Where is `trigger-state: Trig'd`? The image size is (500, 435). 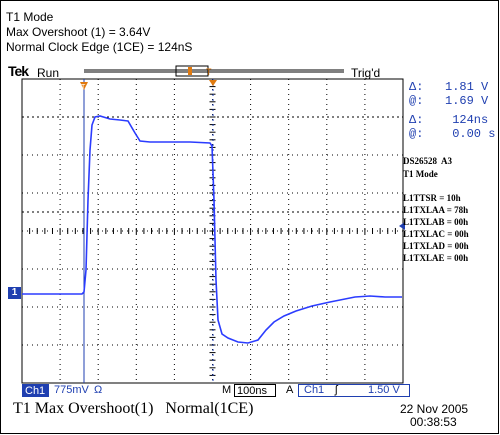 trigger-state: Trig'd is located at coordinates (366, 73).